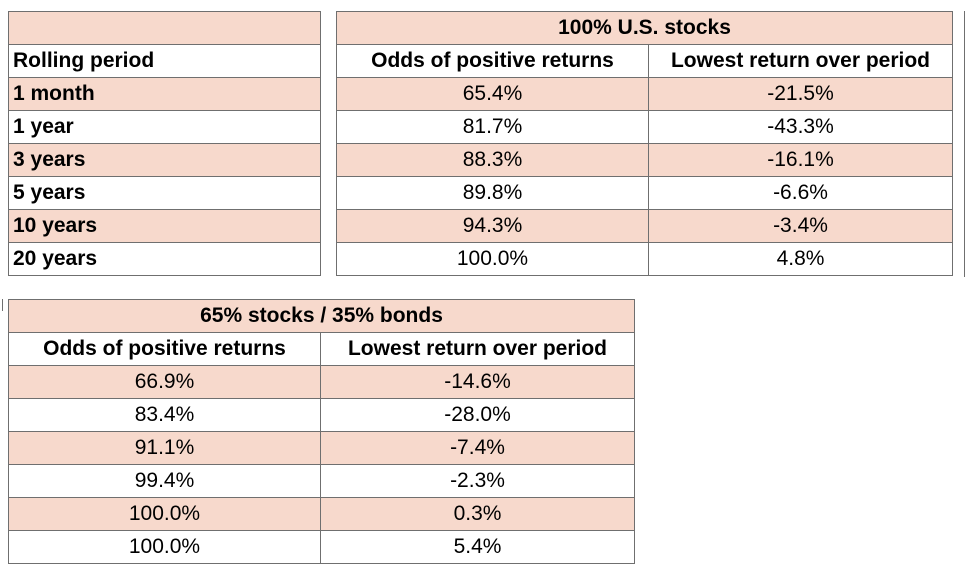 The height and width of the screenshot is (576, 968). What do you see at coordinates (164, 259) in the screenshot?
I see `period-cell: 20 years` at bounding box center [164, 259].